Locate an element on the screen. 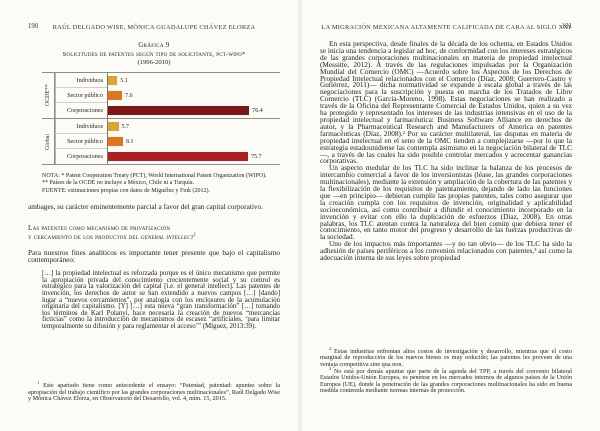  bar-global-sector-publico is located at coordinates (115, 141).